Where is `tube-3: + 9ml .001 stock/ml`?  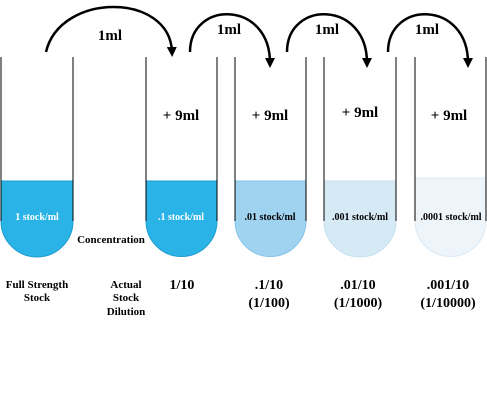 tube-3: + 9ml .001 stock/ml is located at coordinates (360, 157).